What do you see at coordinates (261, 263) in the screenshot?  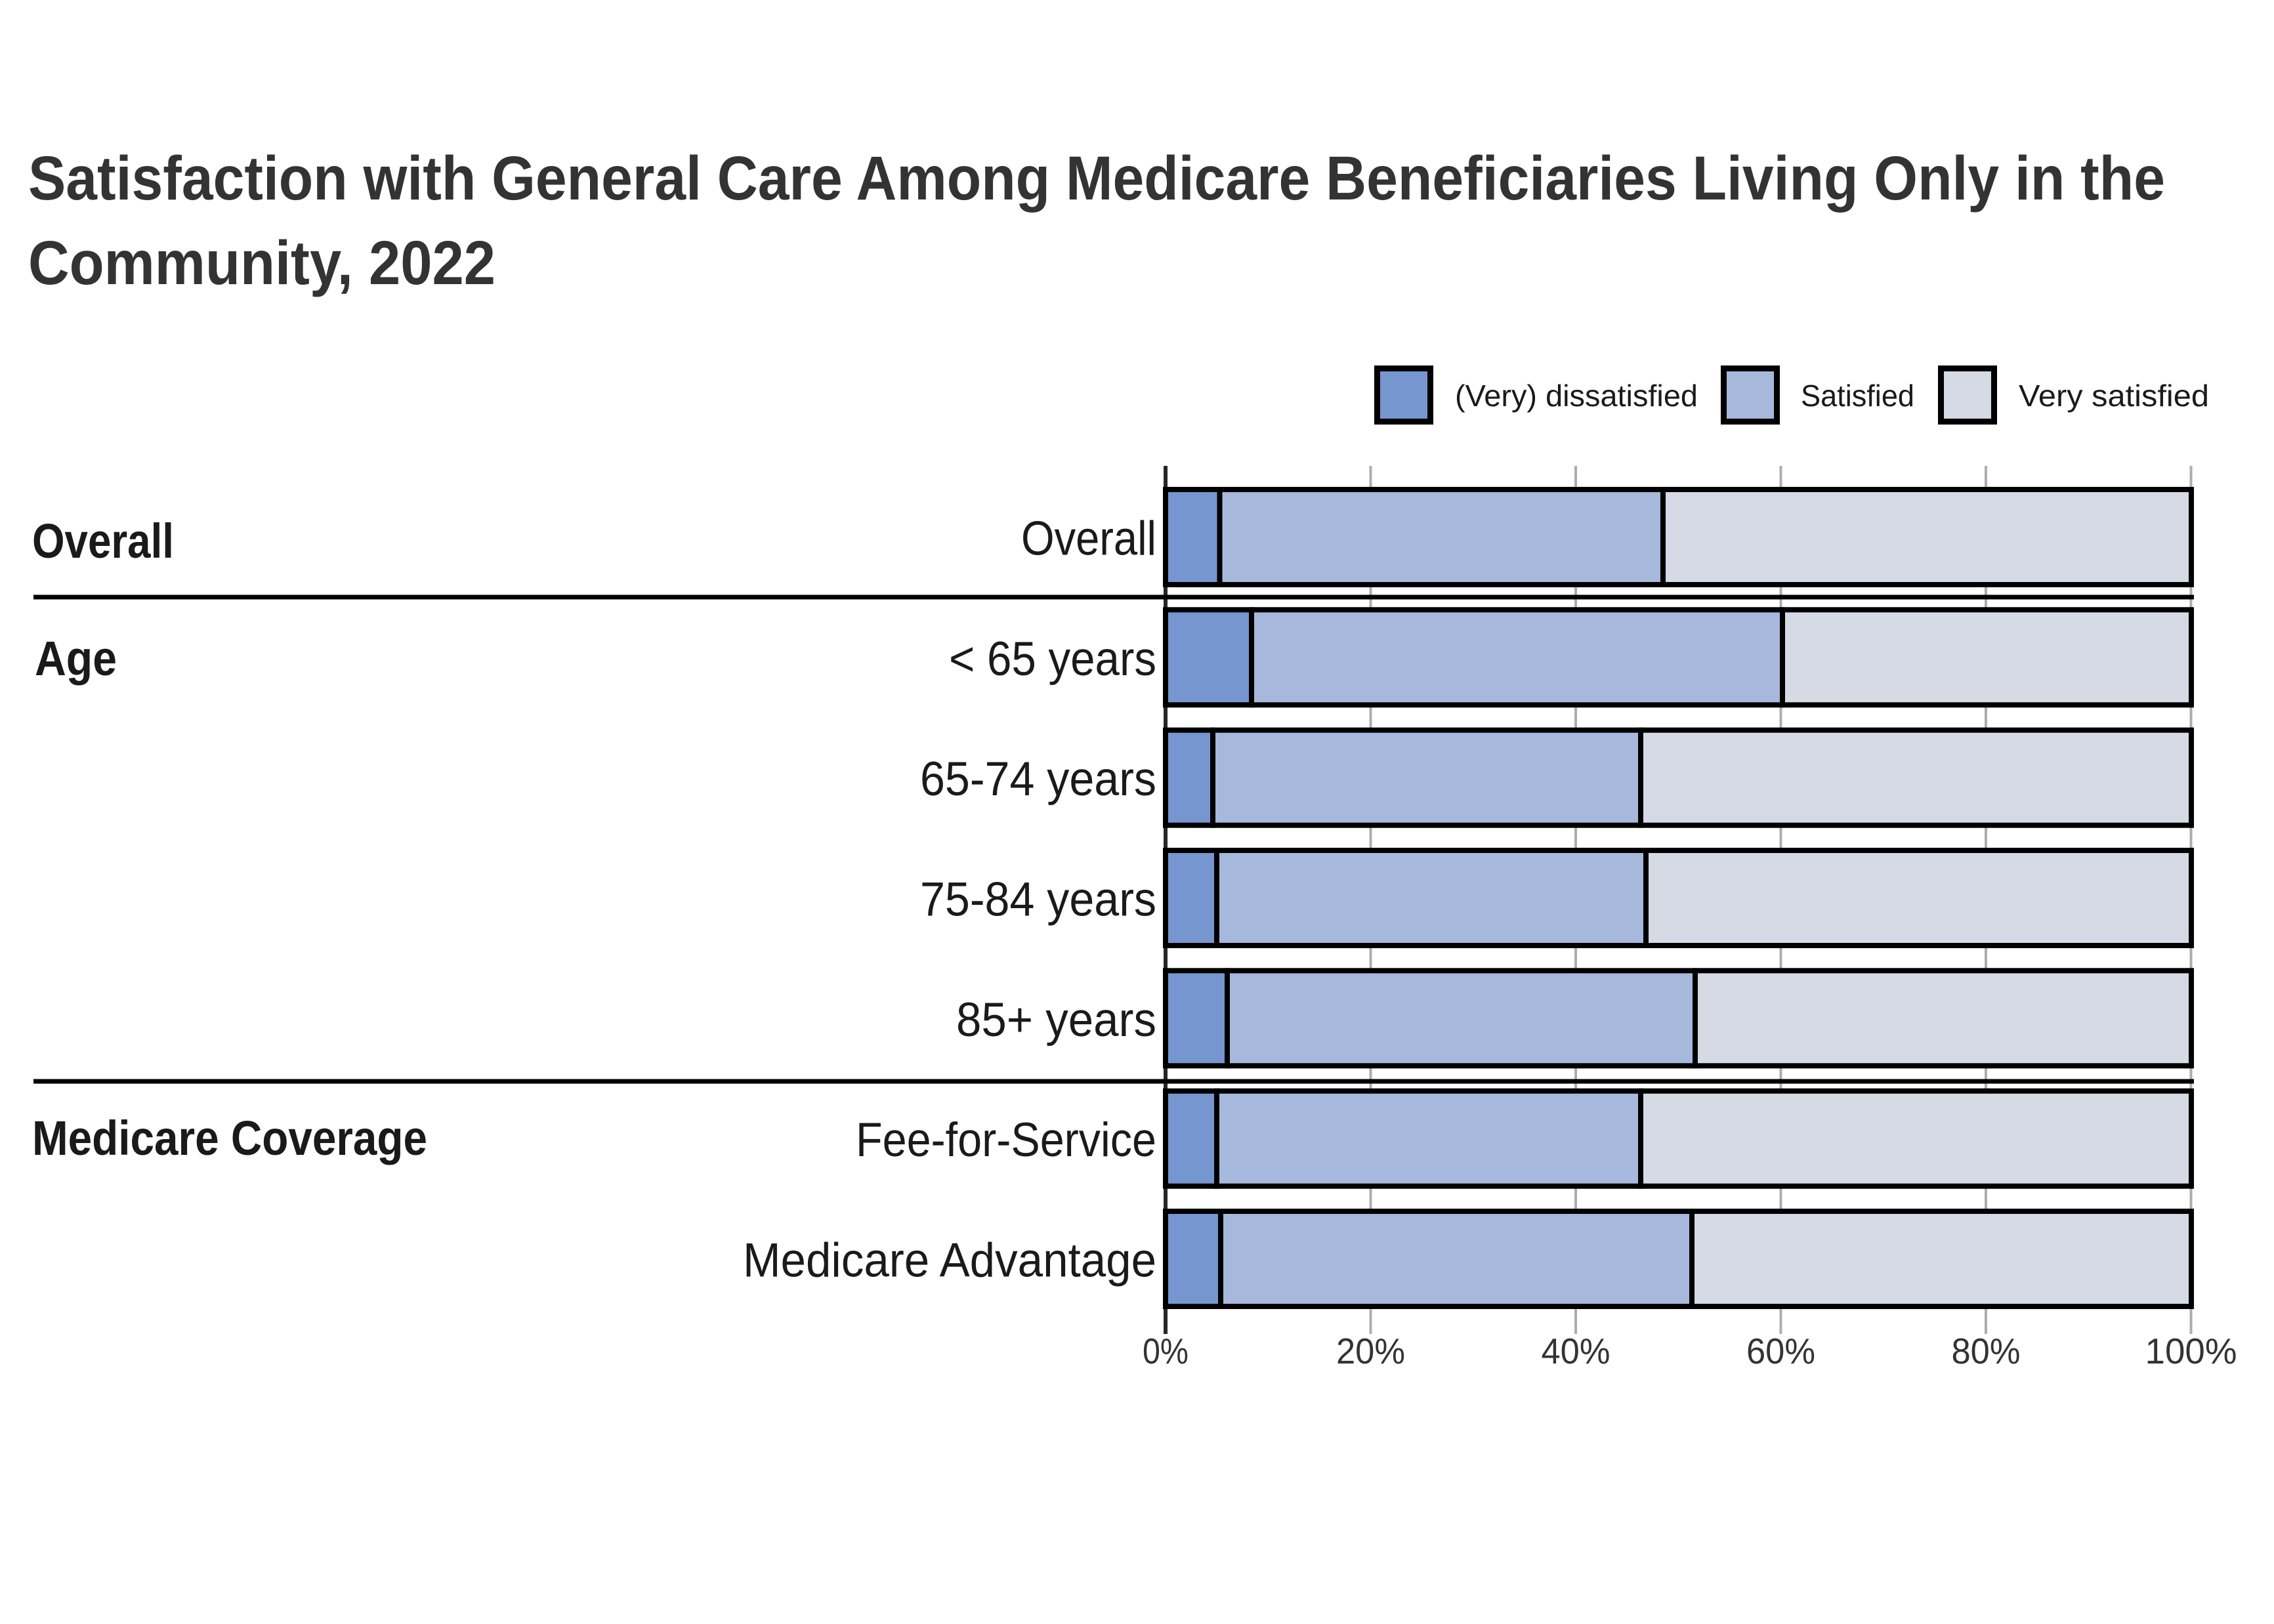 I see `svg-text: Community, 2022` at bounding box center [261, 263].